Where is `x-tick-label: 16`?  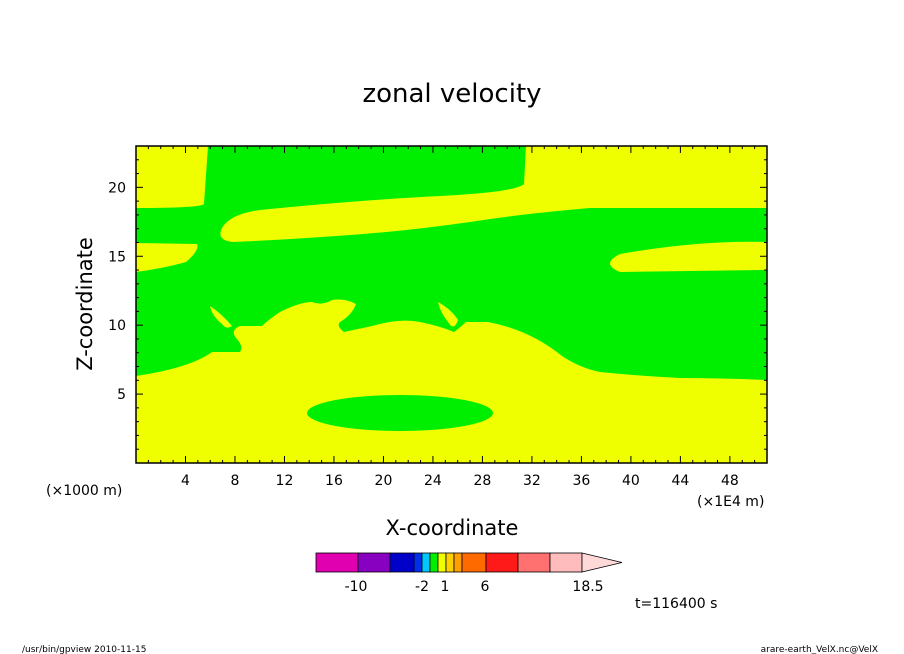 x-tick-label: 16 is located at coordinates (334, 481).